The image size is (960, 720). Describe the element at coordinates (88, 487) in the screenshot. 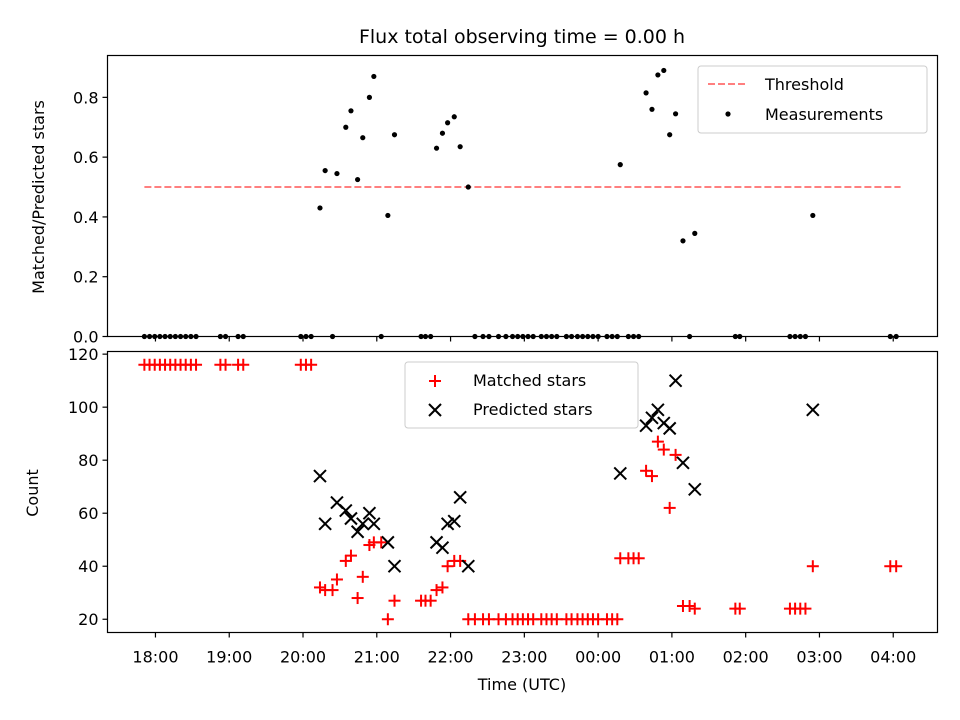

I see `bottom-panel-y-ticks: 20 40 60 80 100 120` at that location.